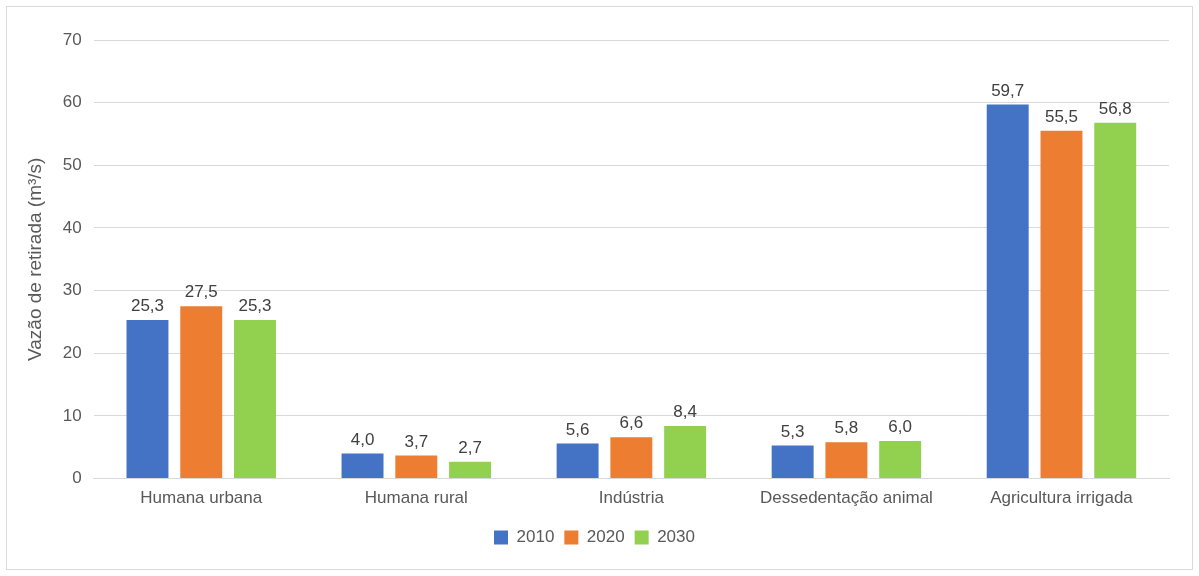 The width and height of the screenshot is (1199, 576). What do you see at coordinates (72, 352) in the screenshot?
I see `y-tick-label: 20` at bounding box center [72, 352].